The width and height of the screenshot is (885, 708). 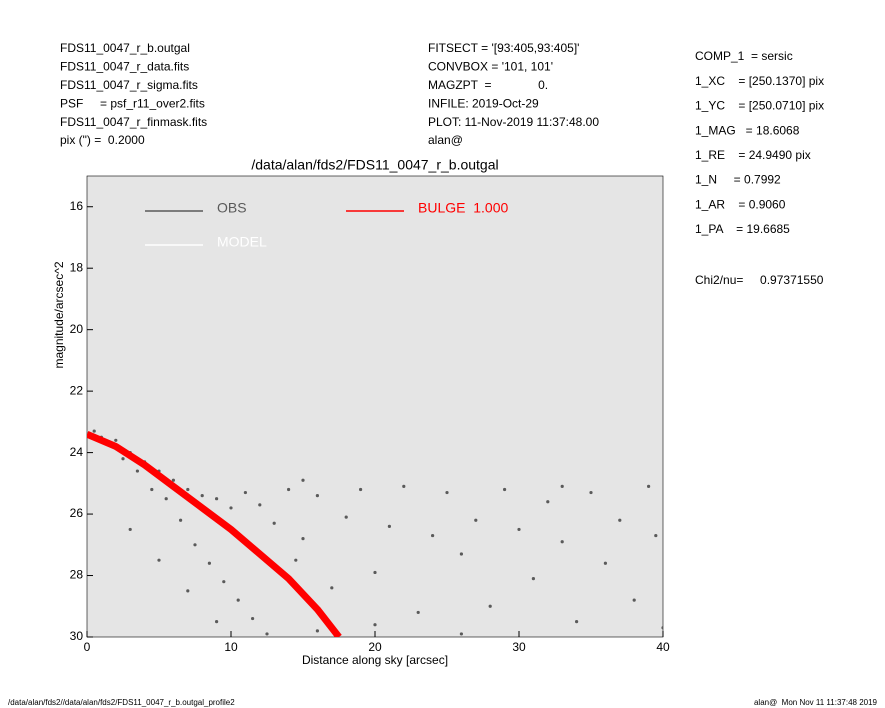 I want to click on y-tick-label: 26, so click(x=77, y=513).